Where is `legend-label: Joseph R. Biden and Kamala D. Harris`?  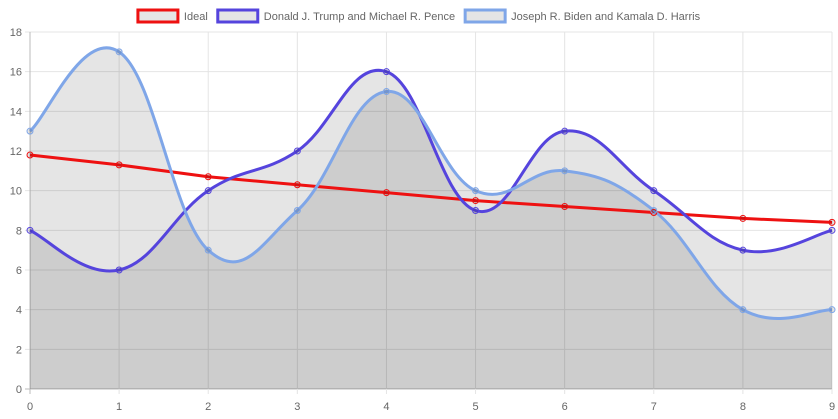 legend-label: Joseph R. Biden and Kamala D. Harris is located at coordinates (605, 17).